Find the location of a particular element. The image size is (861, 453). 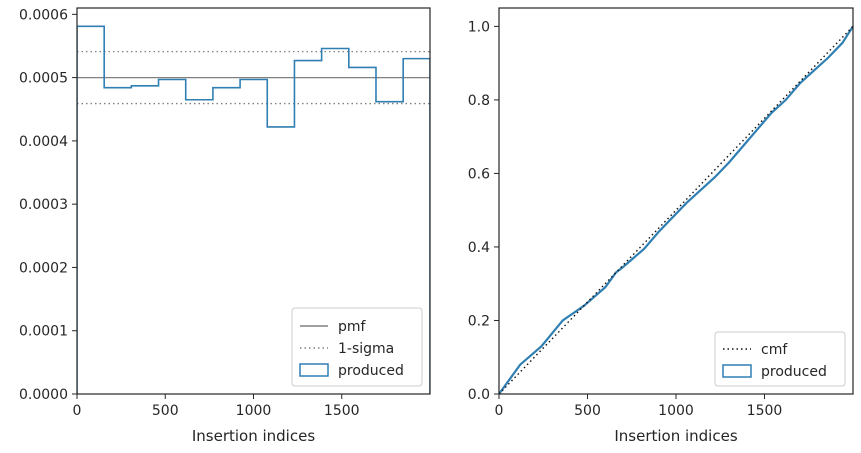

left-x-tick-label: 0 is located at coordinates (77, 411).